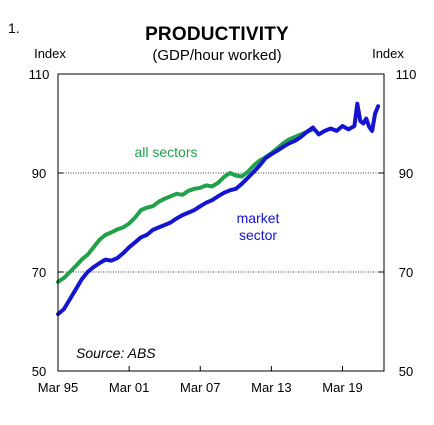 The height and width of the screenshot is (425, 434). Describe the element at coordinates (258, 235) in the screenshot. I see `annotation-sector: sector` at that location.